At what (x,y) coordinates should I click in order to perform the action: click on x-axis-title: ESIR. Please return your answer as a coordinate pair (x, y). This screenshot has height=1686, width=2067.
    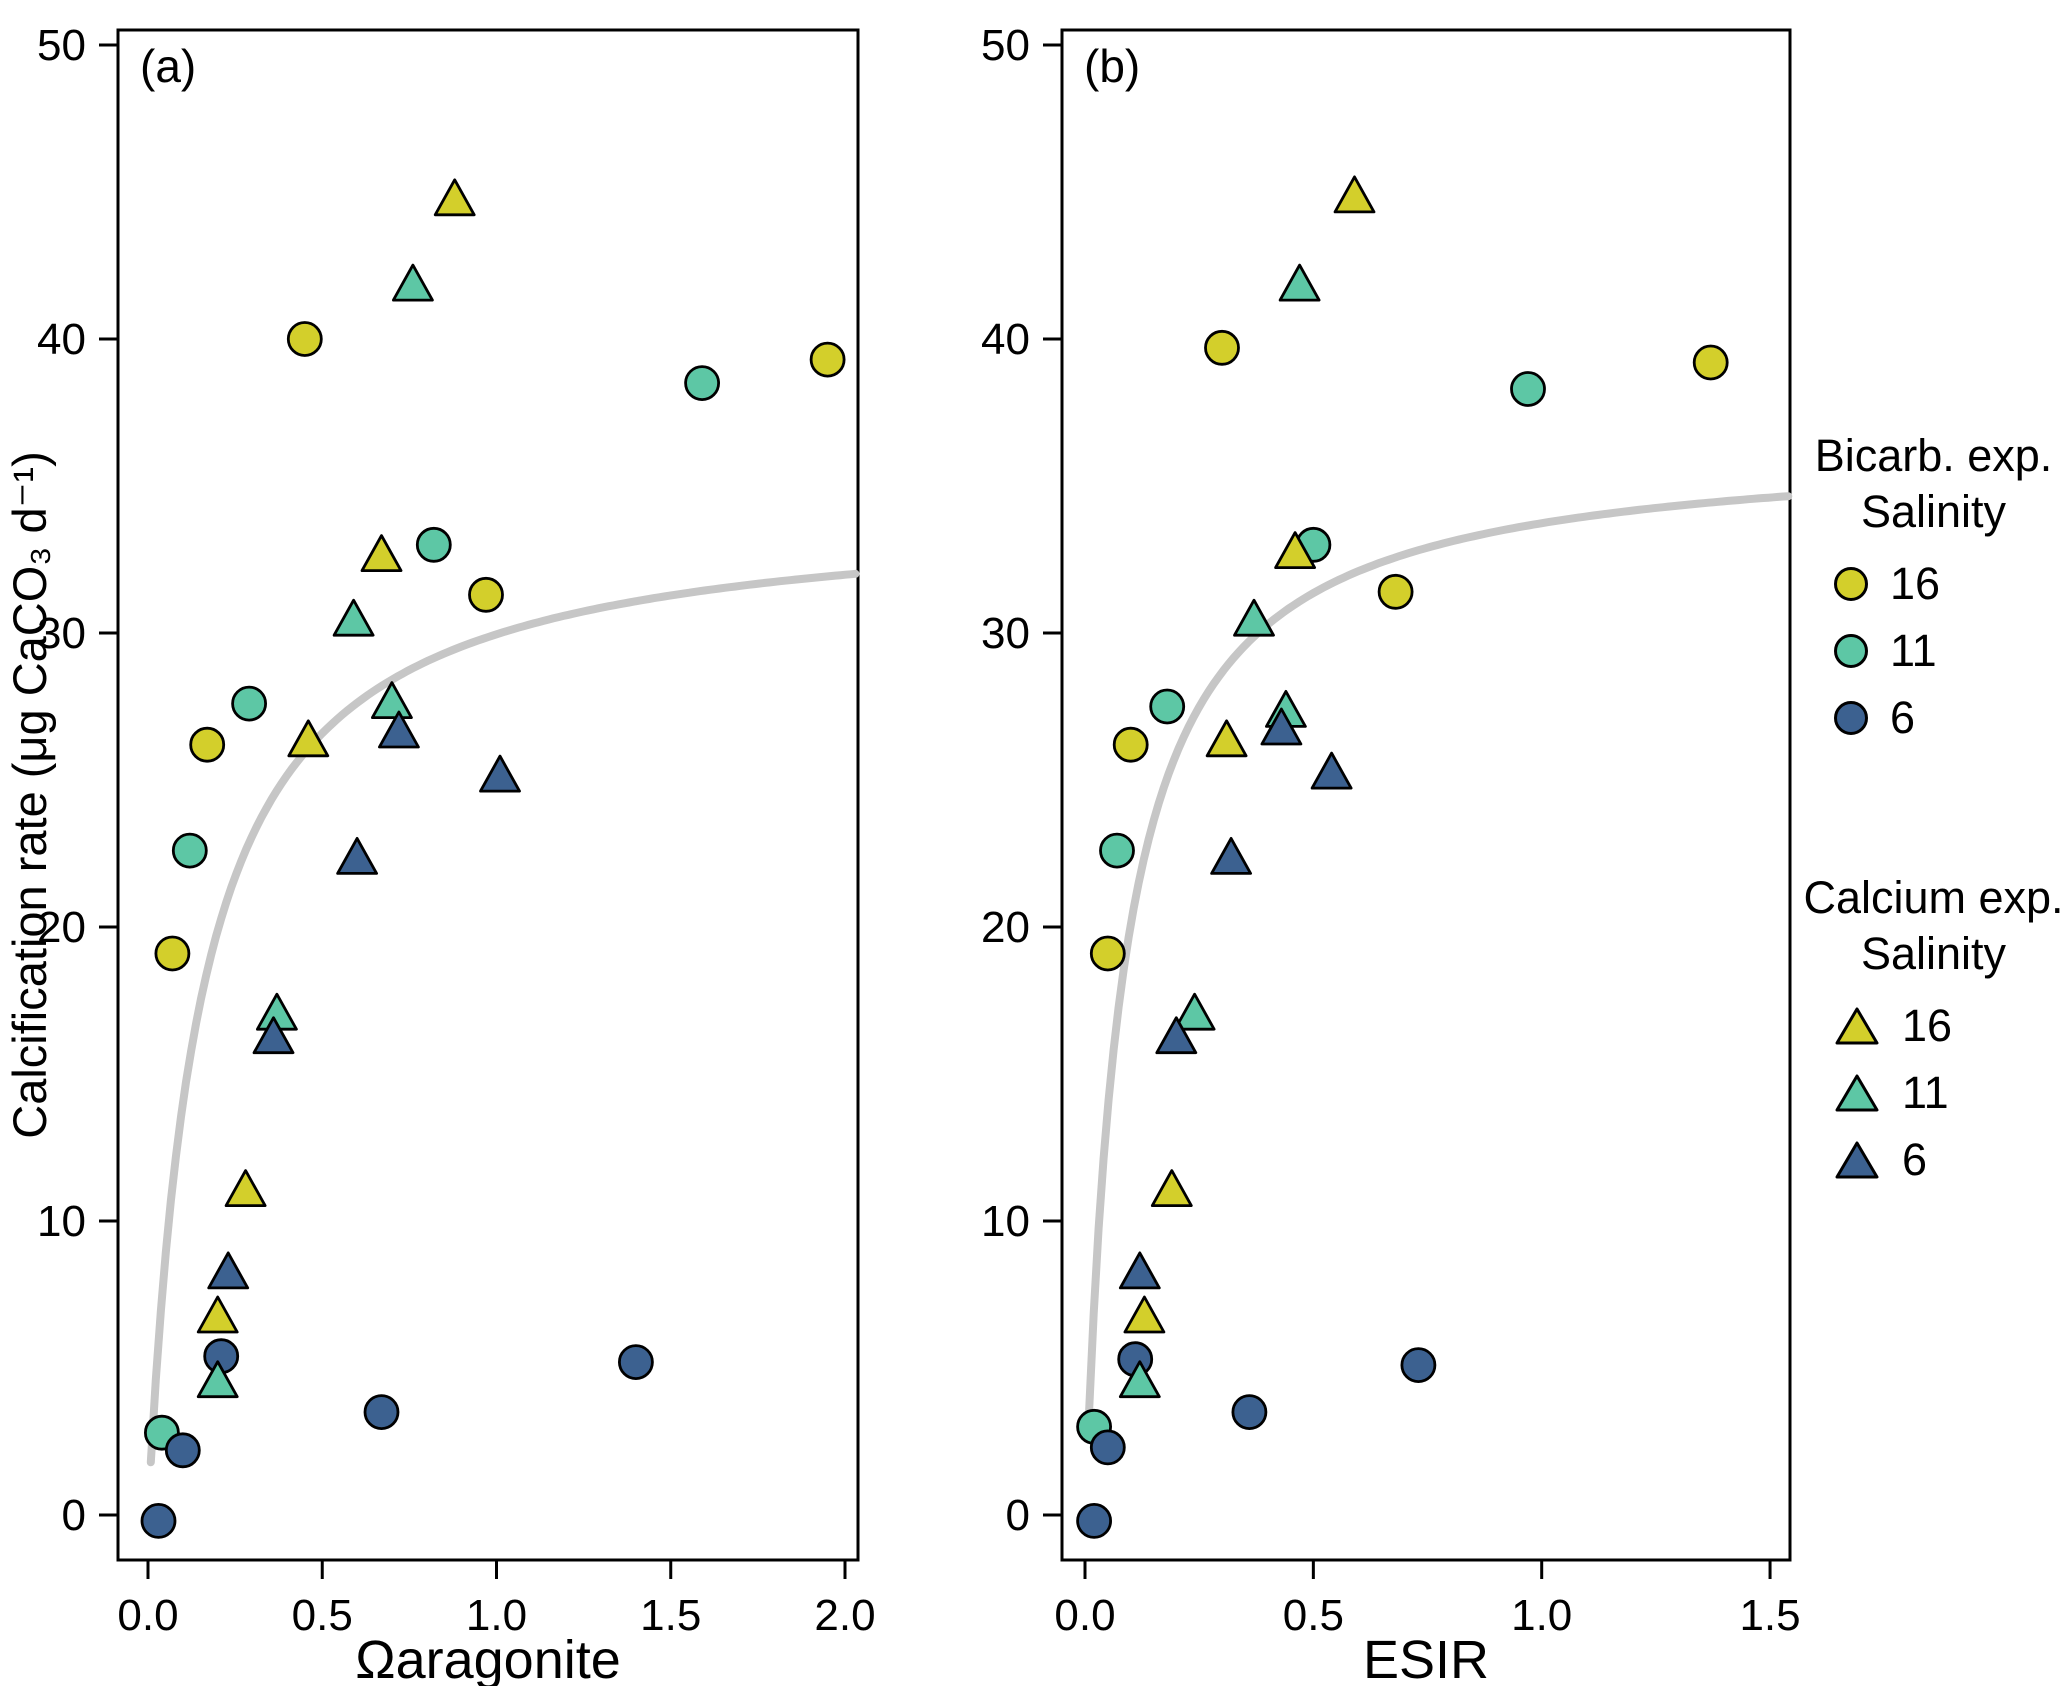
    Looking at the image, I should click on (1426, 1658).